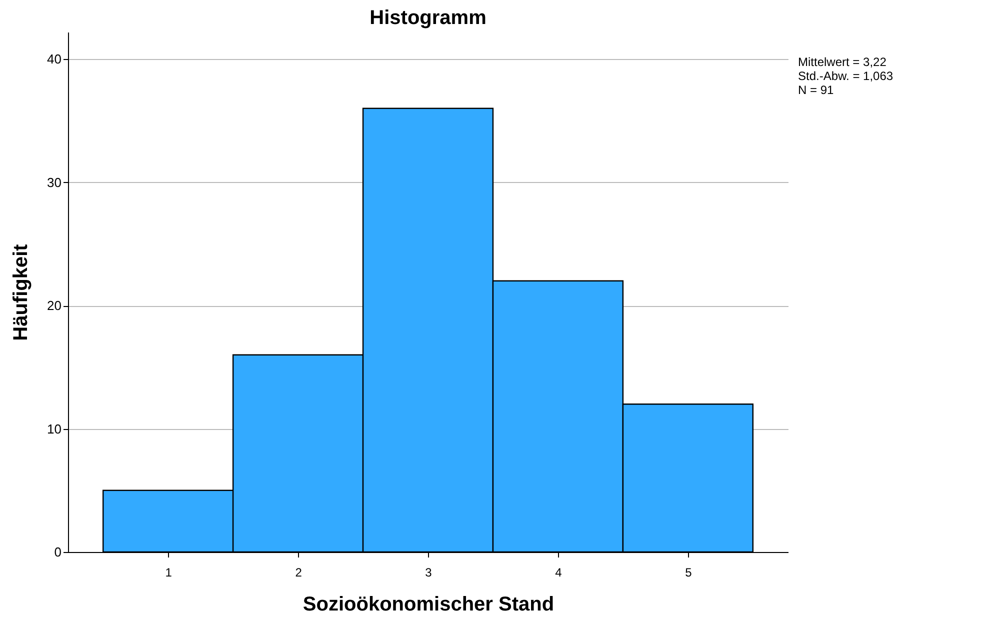  I want to click on x-tick-label: 4, so click(558, 573).